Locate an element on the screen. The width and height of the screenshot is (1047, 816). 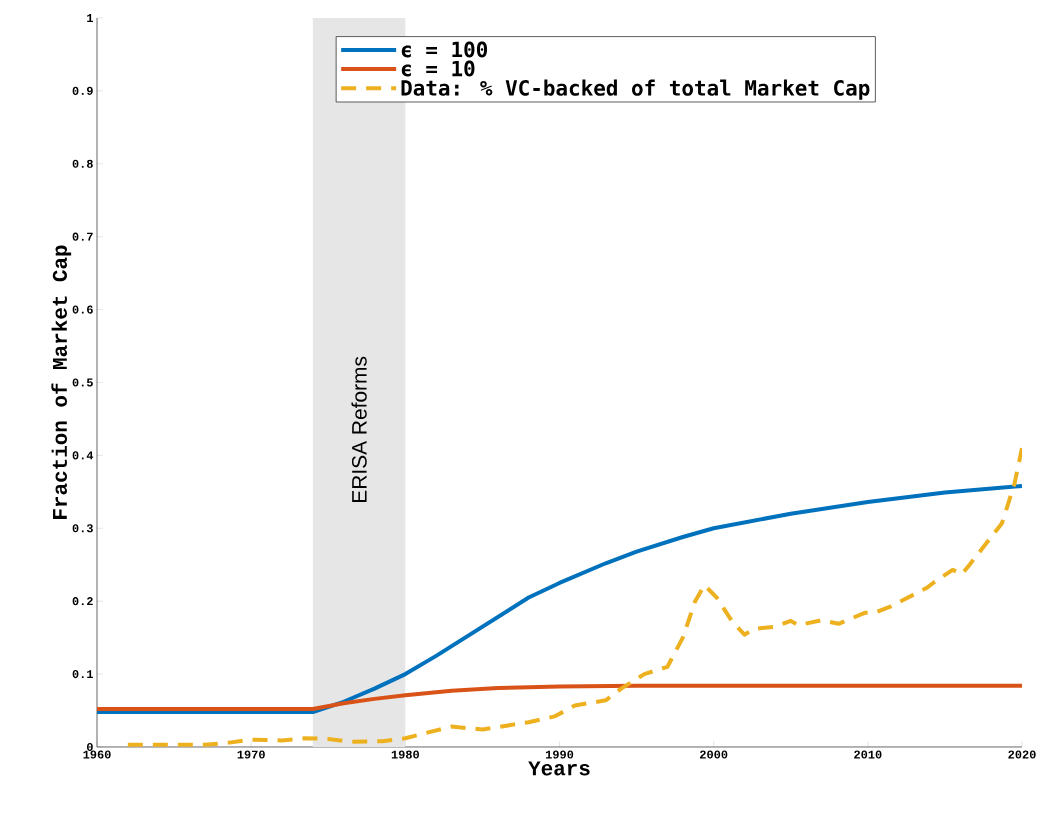
y-tick-label: 0.8 is located at coordinates (82, 163).